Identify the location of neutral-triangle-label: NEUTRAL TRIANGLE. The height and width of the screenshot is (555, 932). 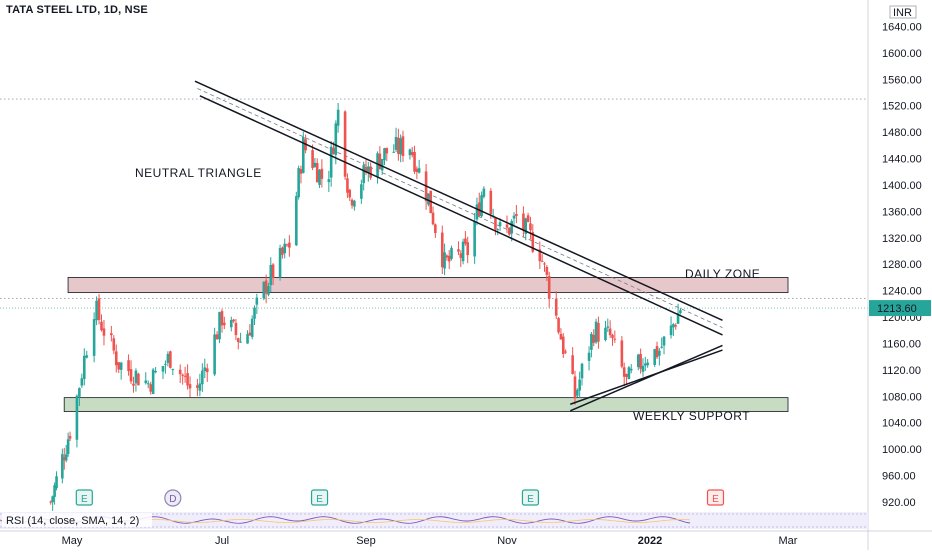
(198, 173).